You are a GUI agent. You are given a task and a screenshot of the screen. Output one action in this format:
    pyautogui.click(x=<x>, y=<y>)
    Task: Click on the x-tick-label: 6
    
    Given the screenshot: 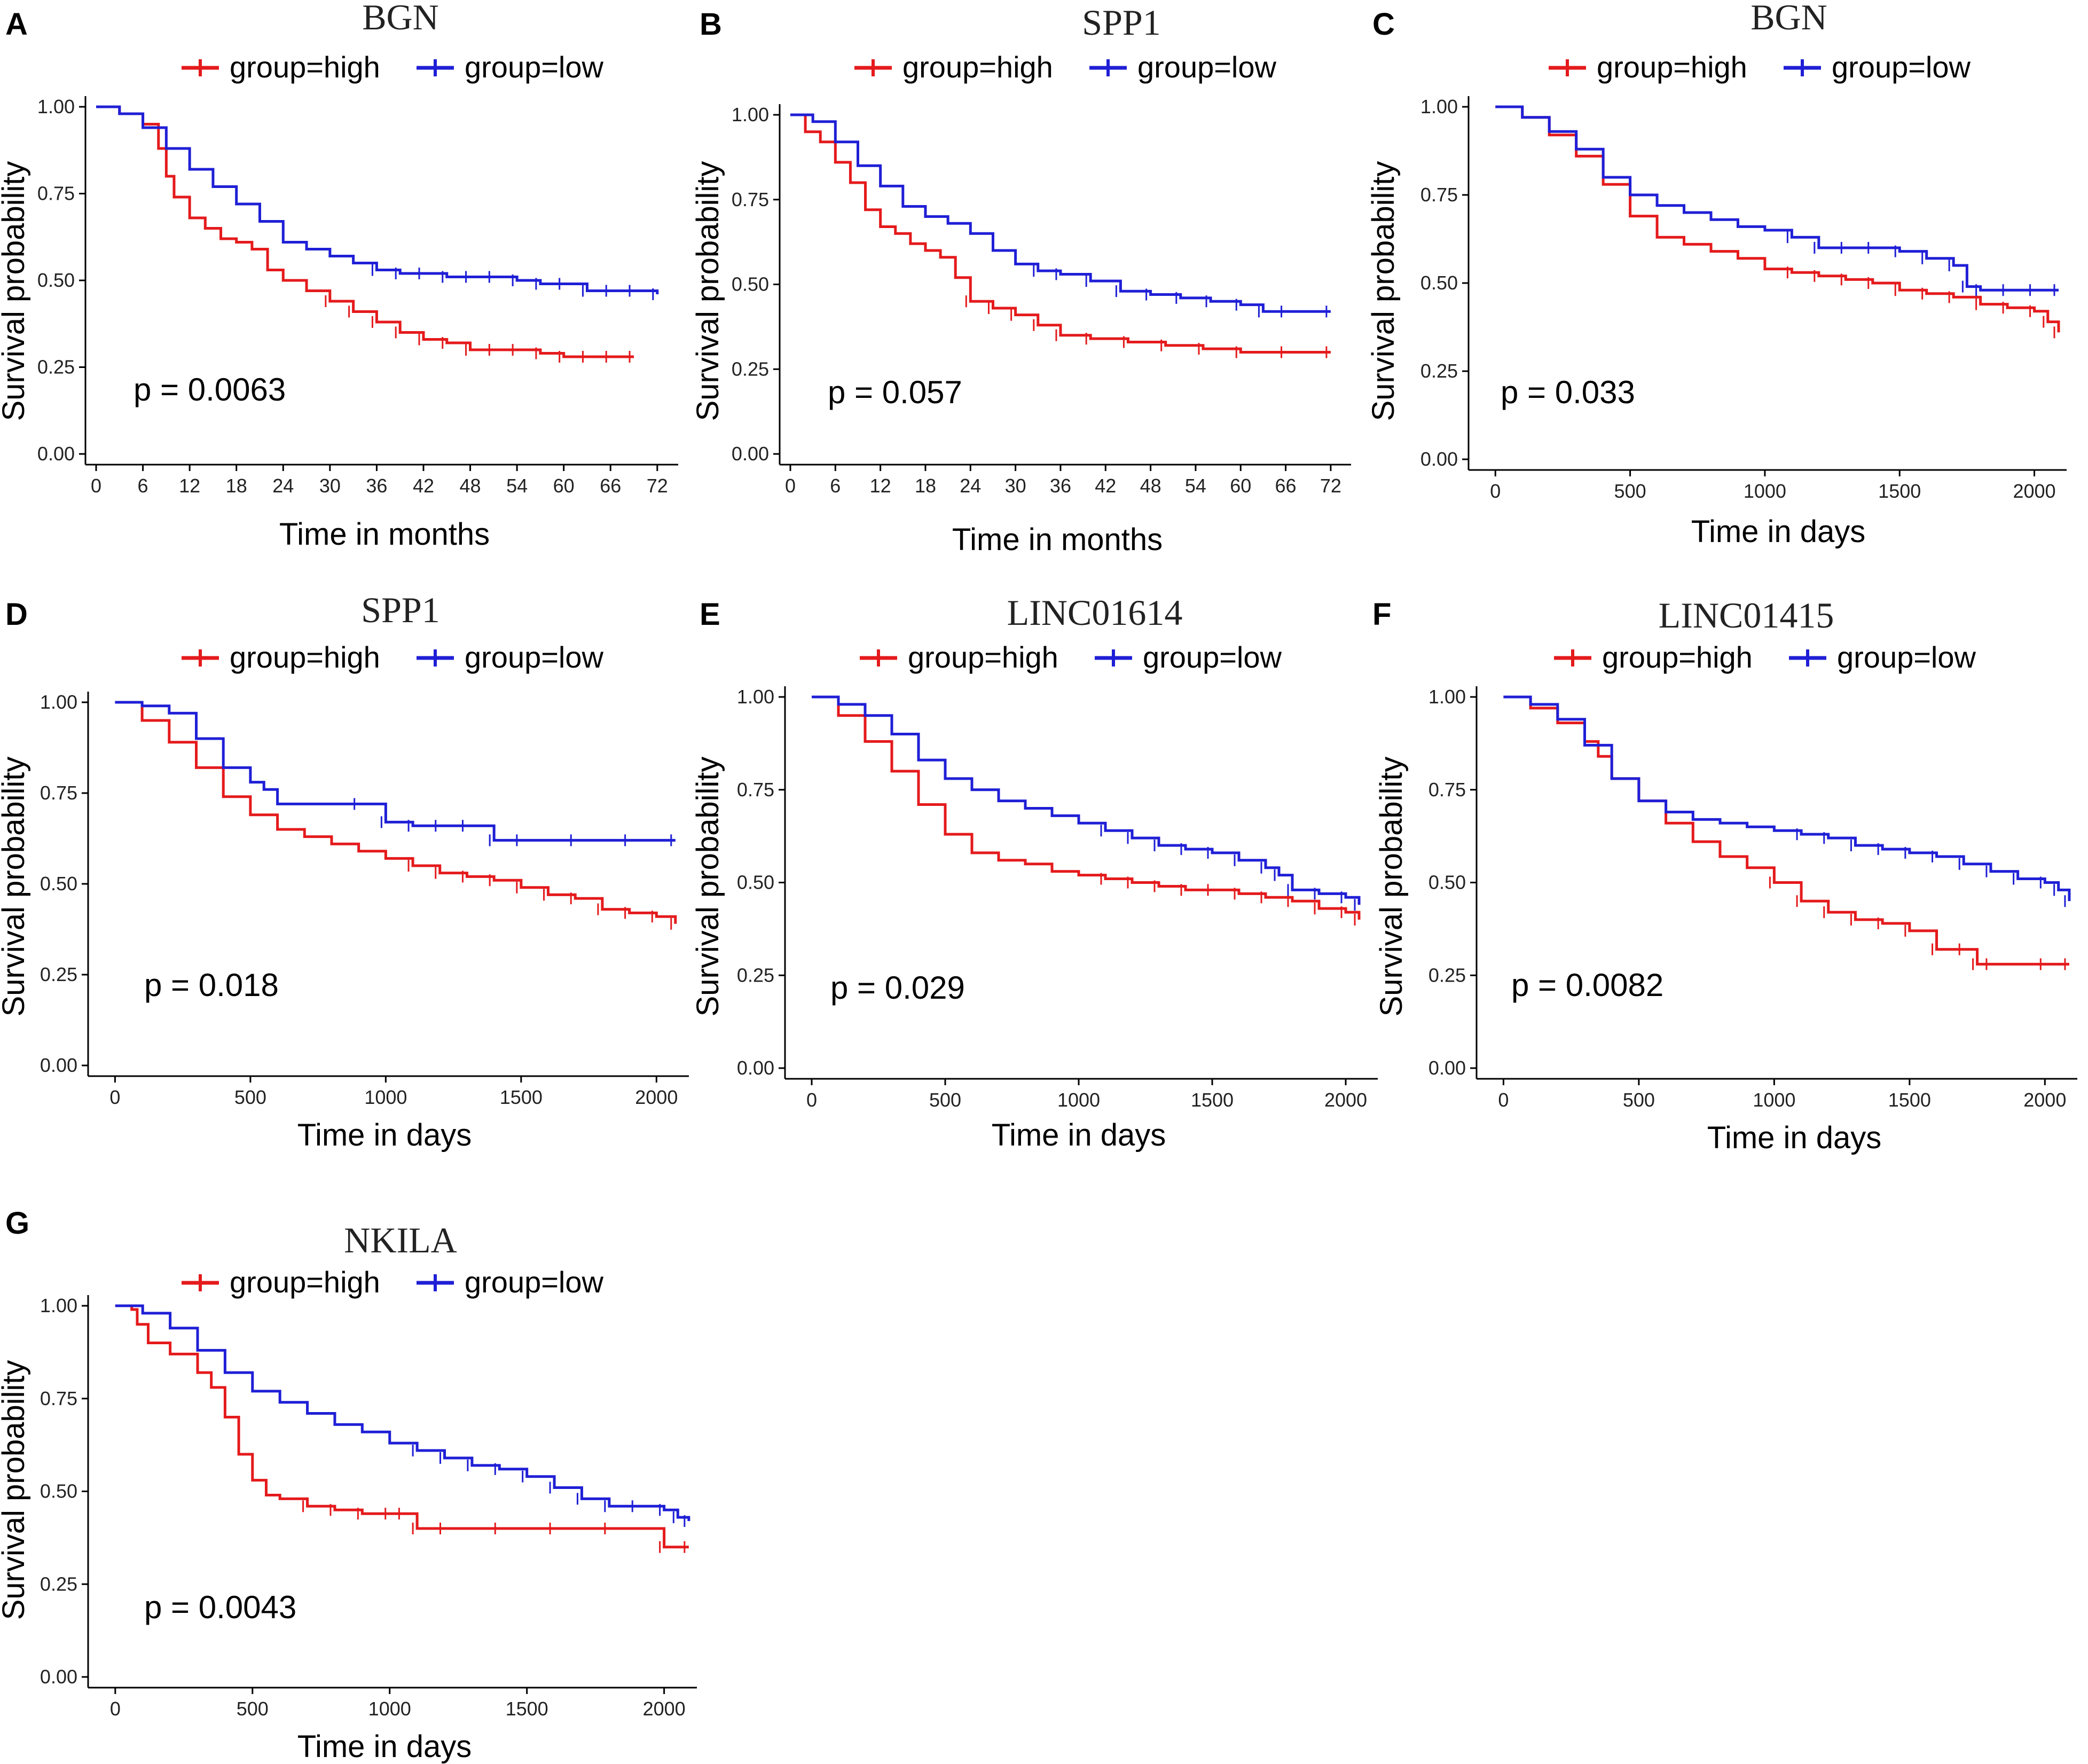 What is the action you would take?
    pyautogui.click(x=143, y=486)
    